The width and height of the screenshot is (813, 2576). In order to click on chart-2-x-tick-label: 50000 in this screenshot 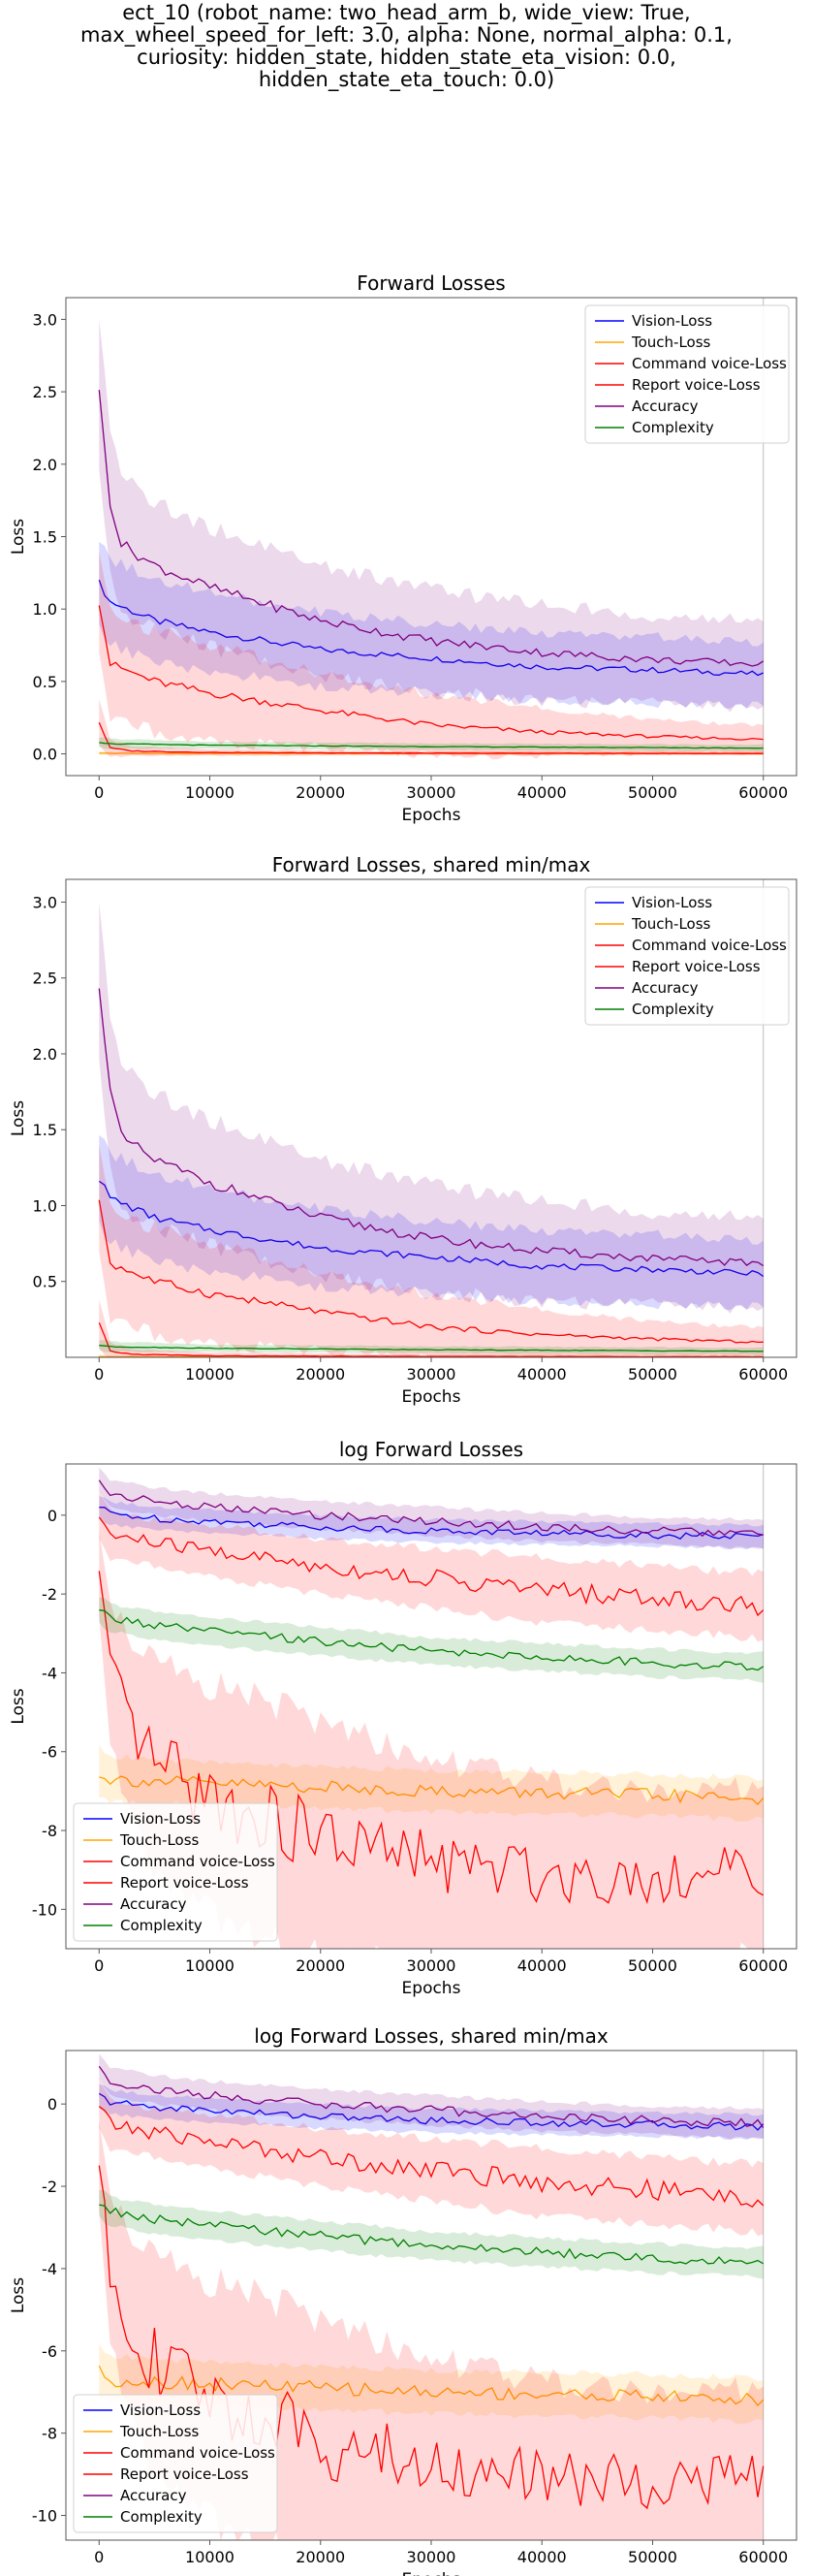, I will do `click(652, 1966)`.